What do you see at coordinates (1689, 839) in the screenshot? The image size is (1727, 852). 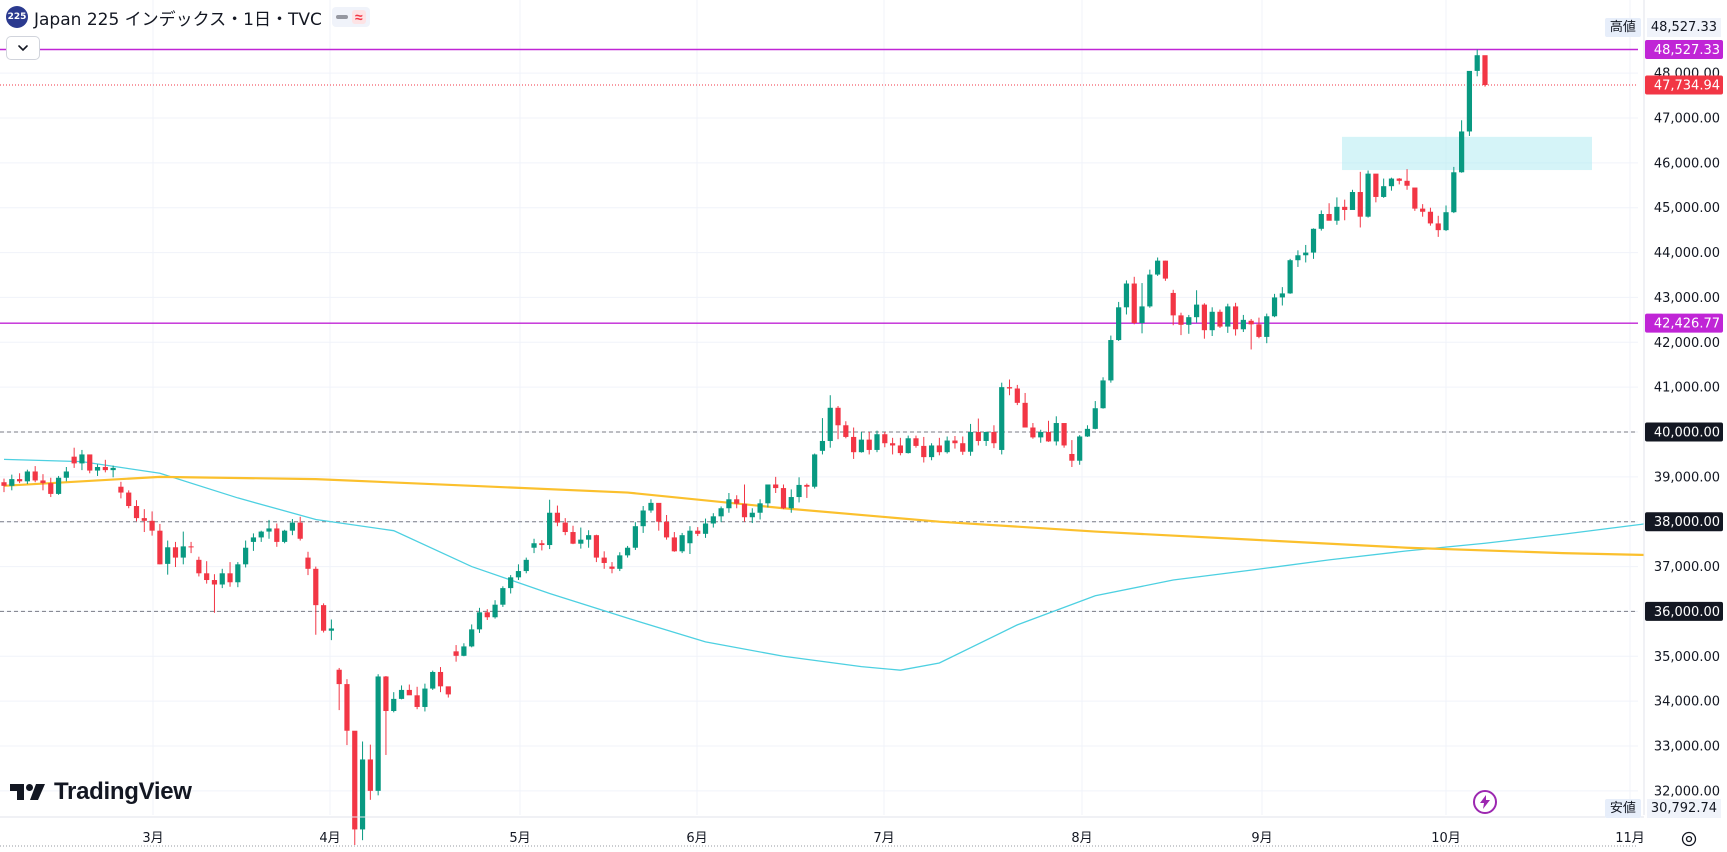 I see `chart-settings-button` at bounding box center [1689, 839].